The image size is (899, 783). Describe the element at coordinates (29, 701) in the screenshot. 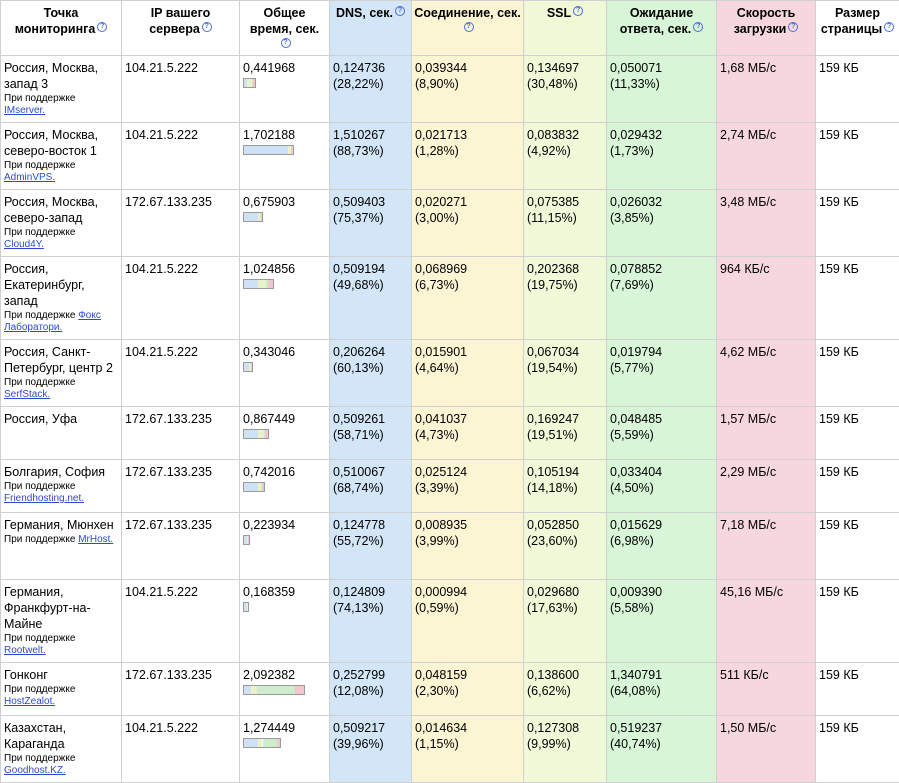

I see `provider-link: HostZealot.` at that location.